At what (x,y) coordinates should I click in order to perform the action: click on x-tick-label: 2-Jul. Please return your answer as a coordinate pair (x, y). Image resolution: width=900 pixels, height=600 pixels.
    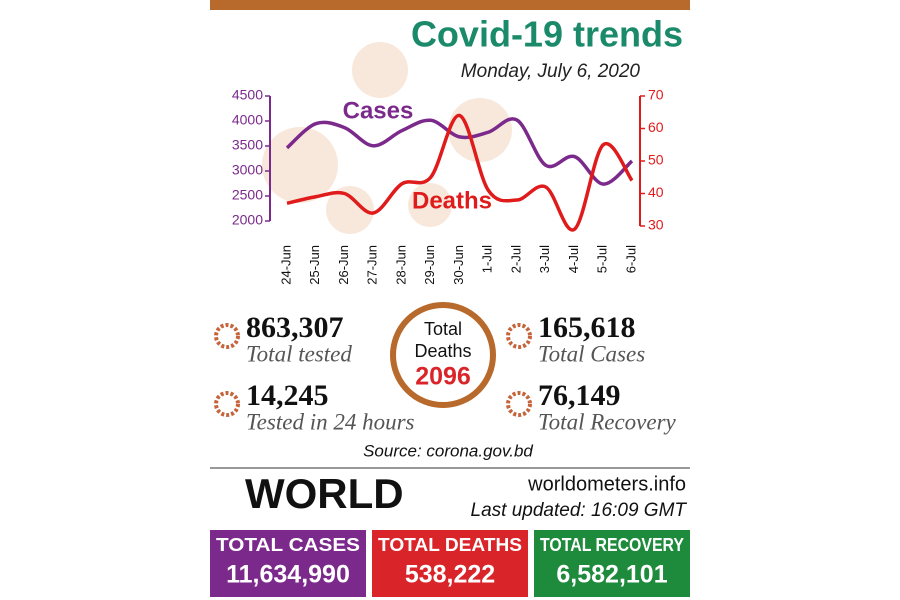
    Looking at the image, I should click on (515, 259).